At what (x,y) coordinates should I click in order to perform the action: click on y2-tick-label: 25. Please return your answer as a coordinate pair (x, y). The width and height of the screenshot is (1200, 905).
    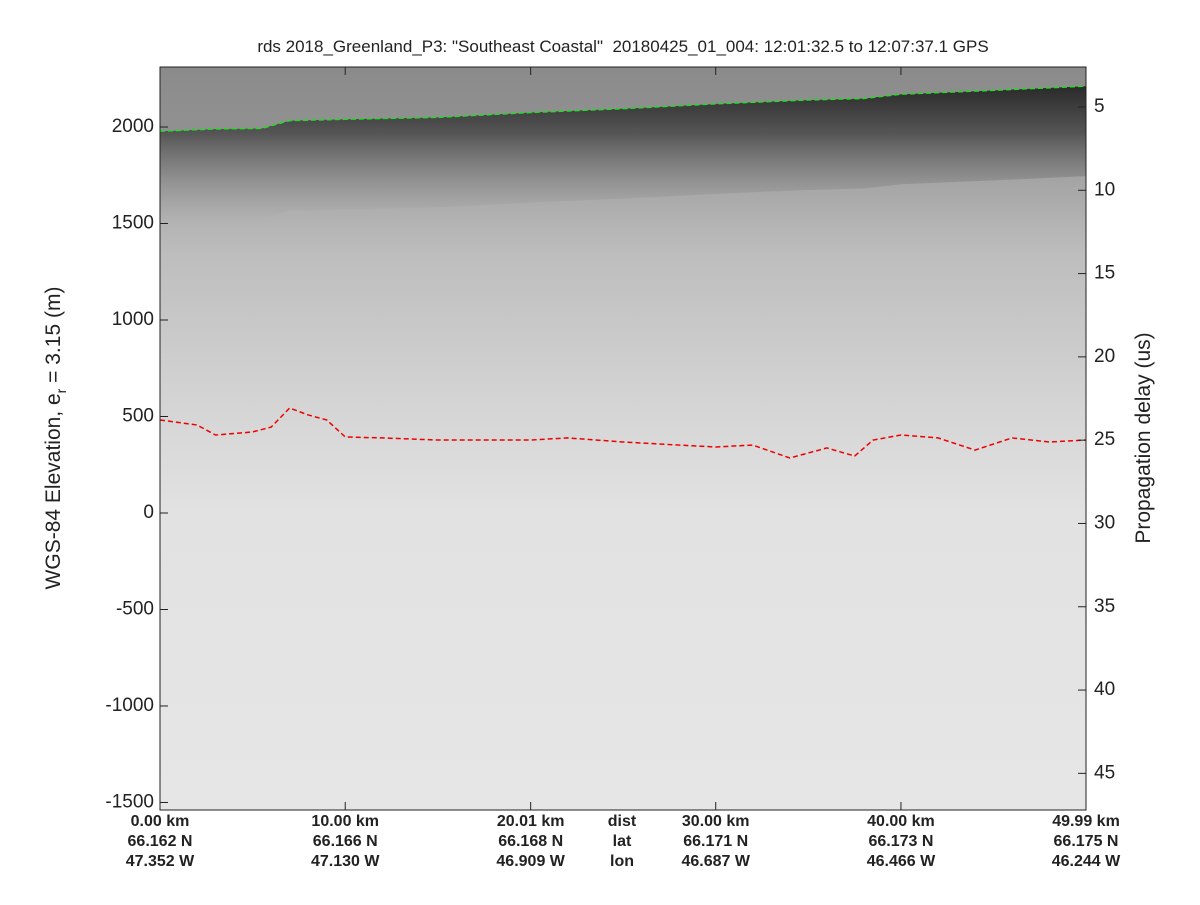
    Looking at the image, I should click on (1104, 439).